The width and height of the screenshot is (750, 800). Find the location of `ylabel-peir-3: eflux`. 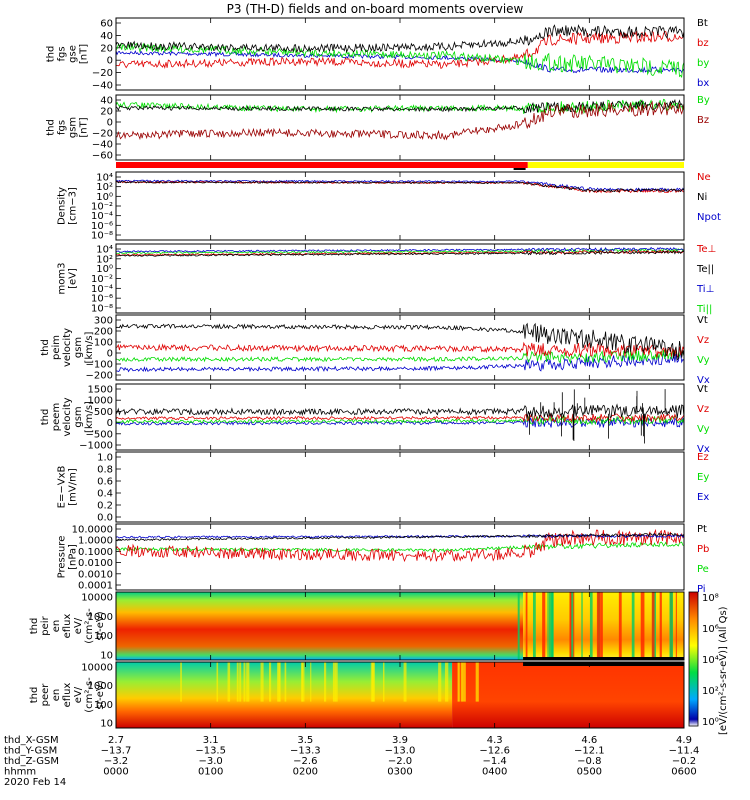

ylabel-peir-3: eflux is located at coordinates (67, 626).